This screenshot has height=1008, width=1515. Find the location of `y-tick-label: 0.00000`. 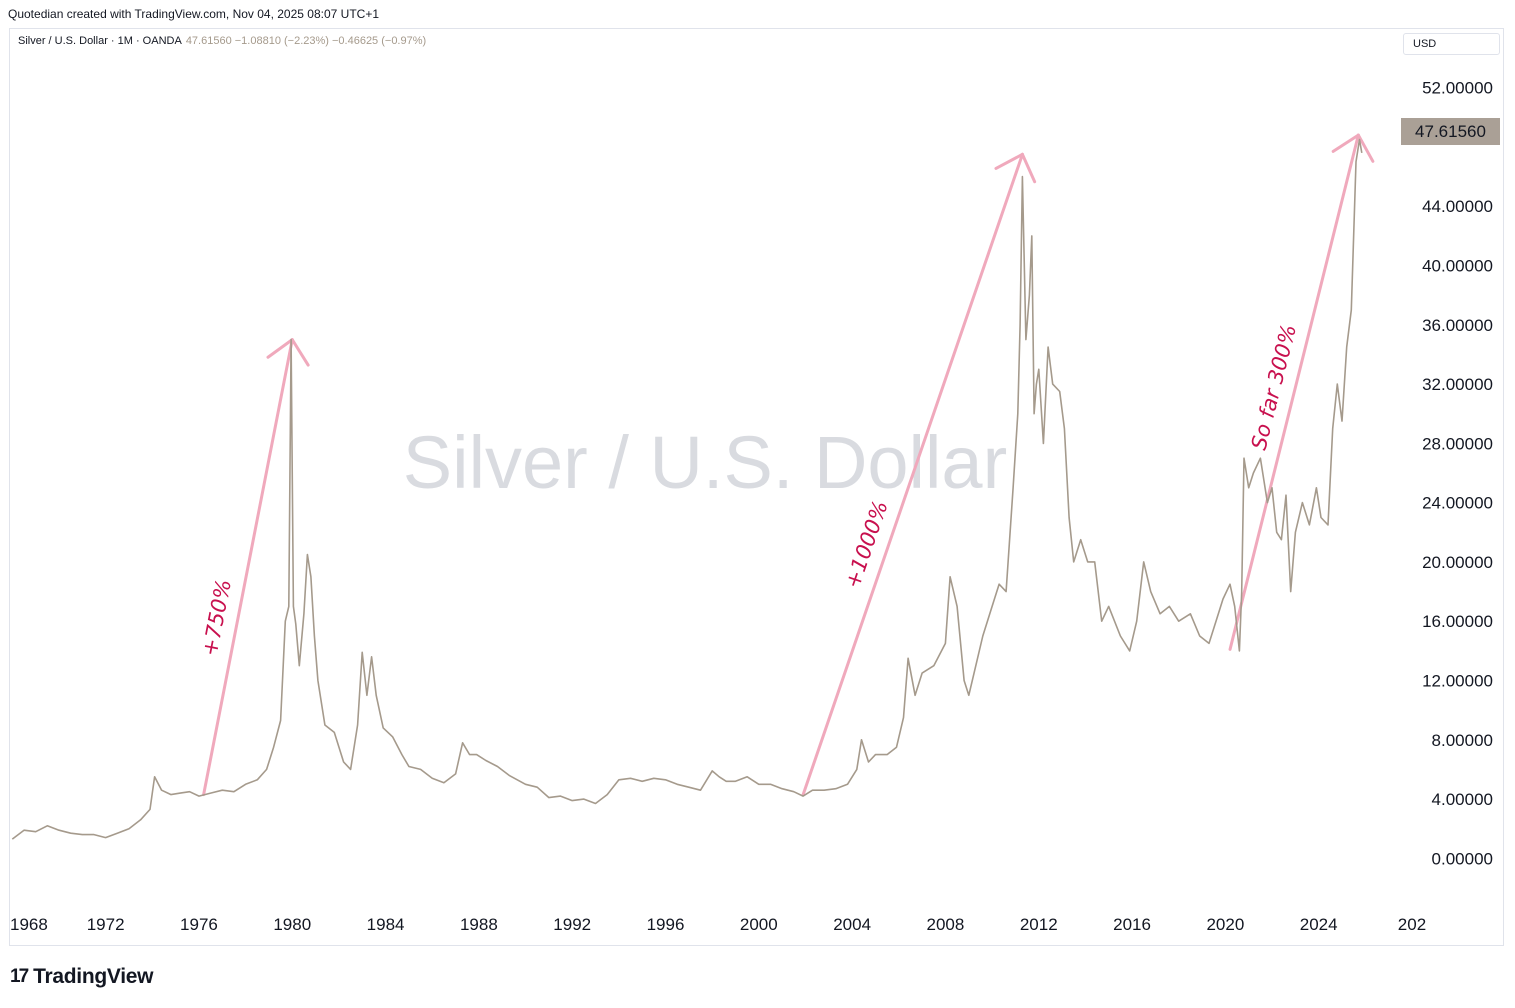

y-tick-label: 0.00000 is located at coordinates (1462, 858).